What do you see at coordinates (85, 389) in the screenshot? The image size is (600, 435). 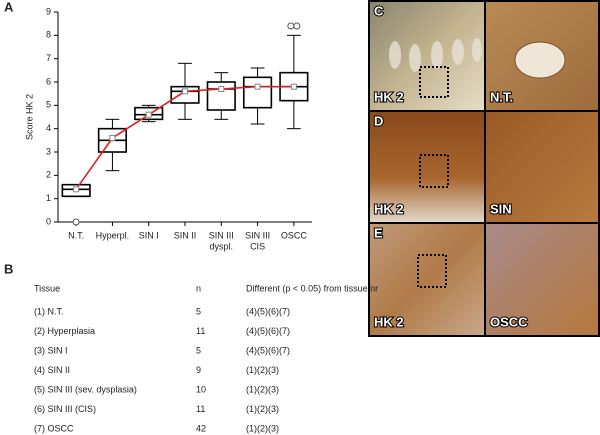 I see `table-cell: (5) SIN III (sev. dysplasia)` at bounding box center [85, 389].